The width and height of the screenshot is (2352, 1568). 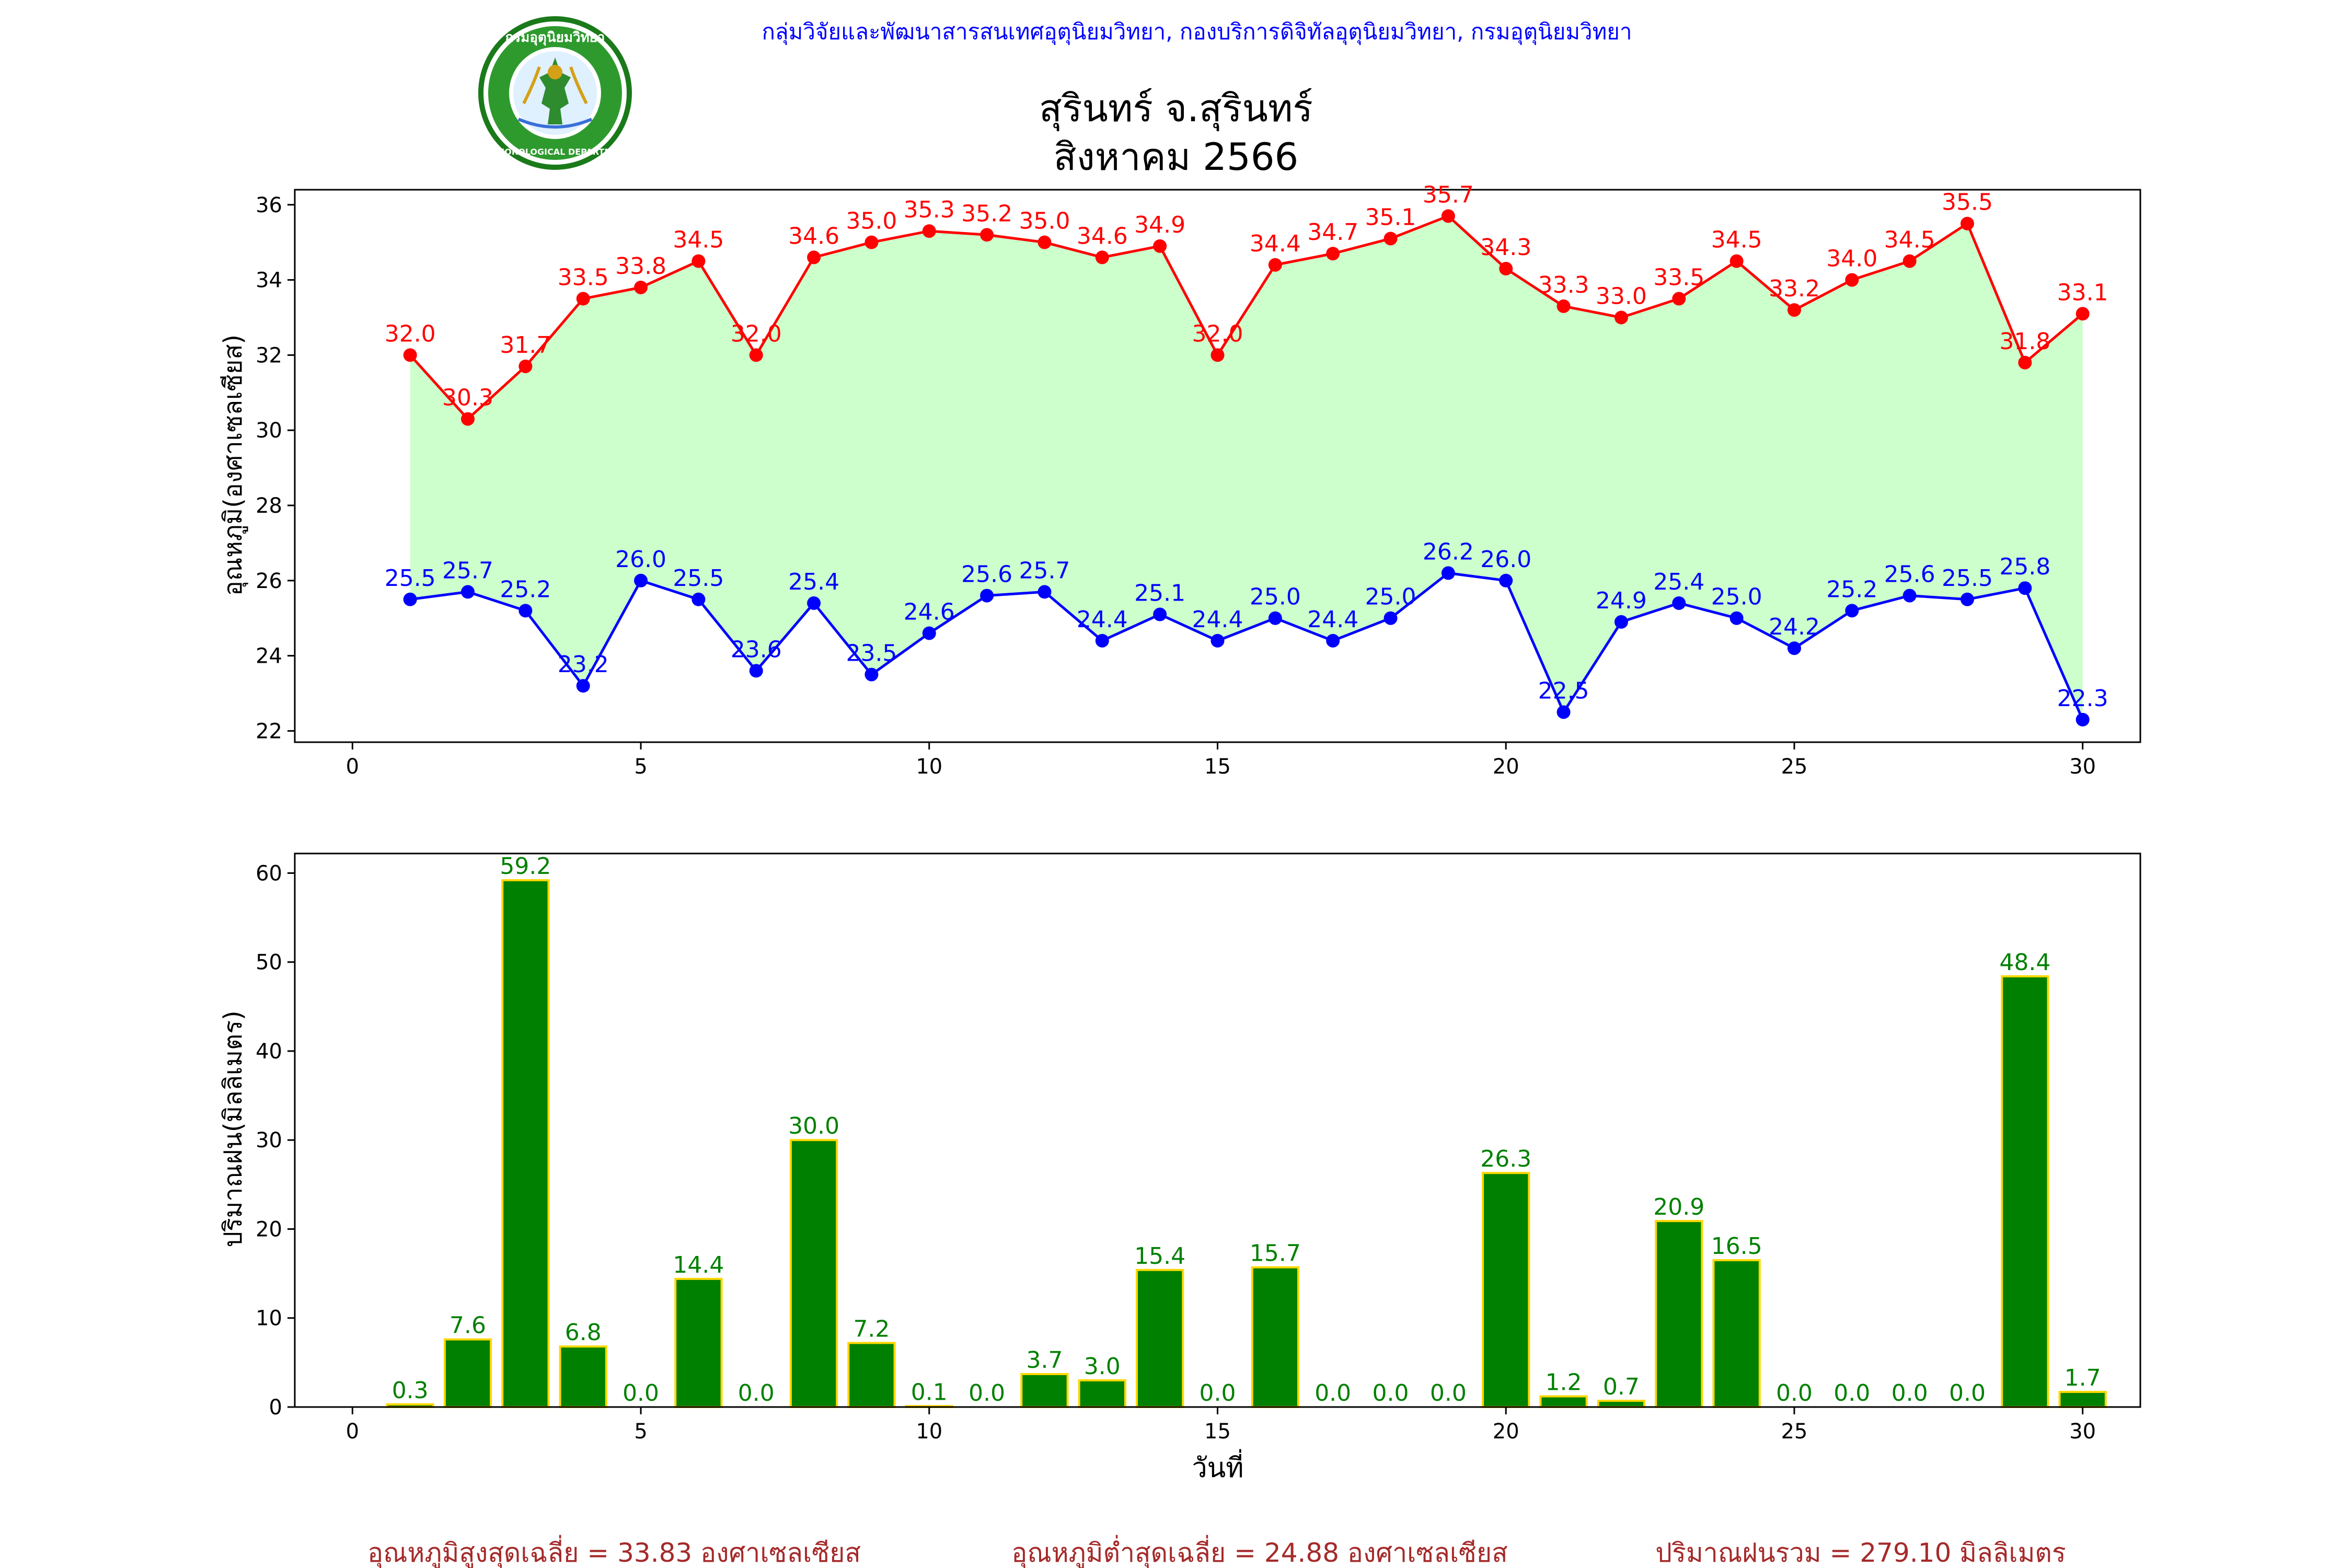 What do you see at coordinates (269, 1052) in the screenshot?
I see `rainfall-y-tick-label: 40` at bounding box center [269, 1052].